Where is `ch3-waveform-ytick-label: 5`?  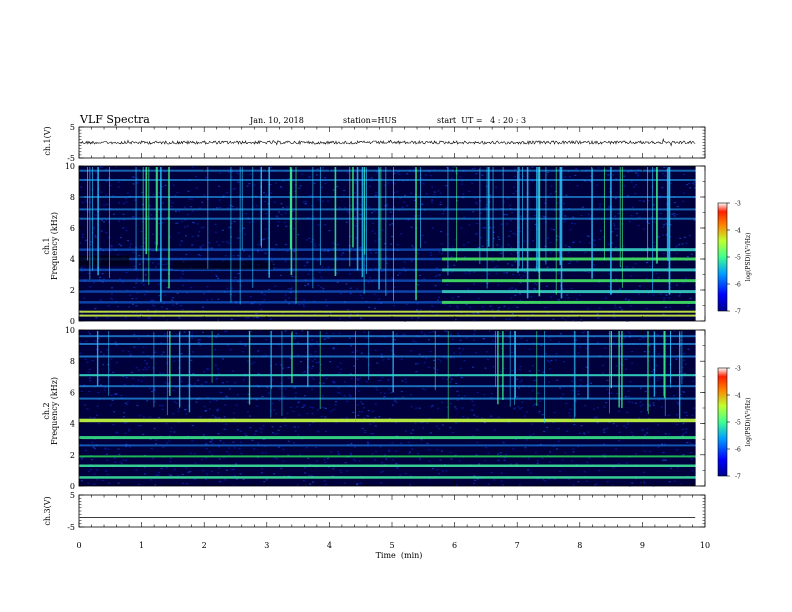
ch3-waveform-ytick-label: 5 is located at coordinates (72, 495).